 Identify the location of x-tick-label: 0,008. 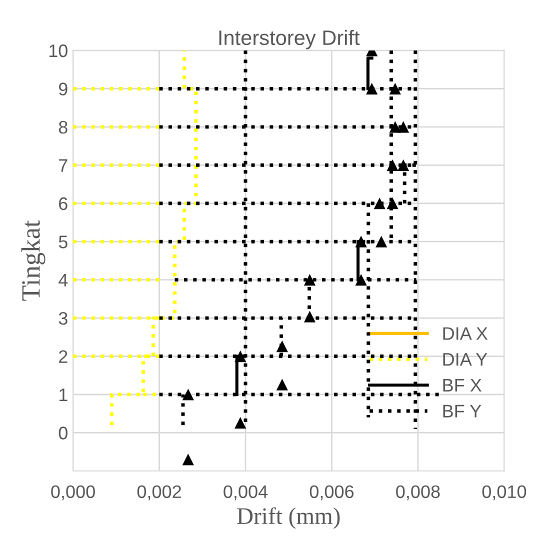
(418, 492).